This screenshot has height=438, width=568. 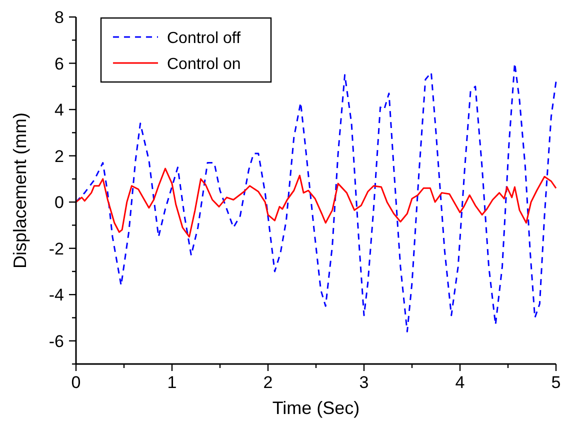 What do you see at coordinates (316, 203) in the screenshot?
I see `line-series` at bounding box center [316, 203].